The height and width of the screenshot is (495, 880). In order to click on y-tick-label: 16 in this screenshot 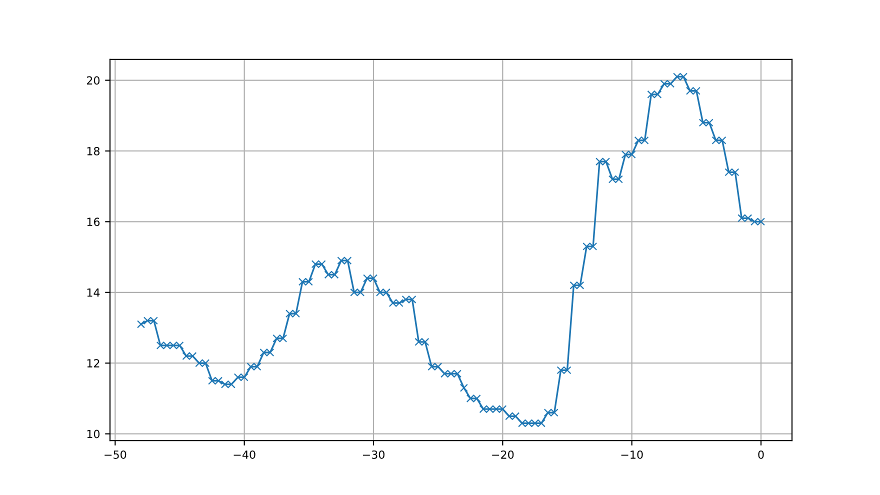, I will do `click(93, 222)`.